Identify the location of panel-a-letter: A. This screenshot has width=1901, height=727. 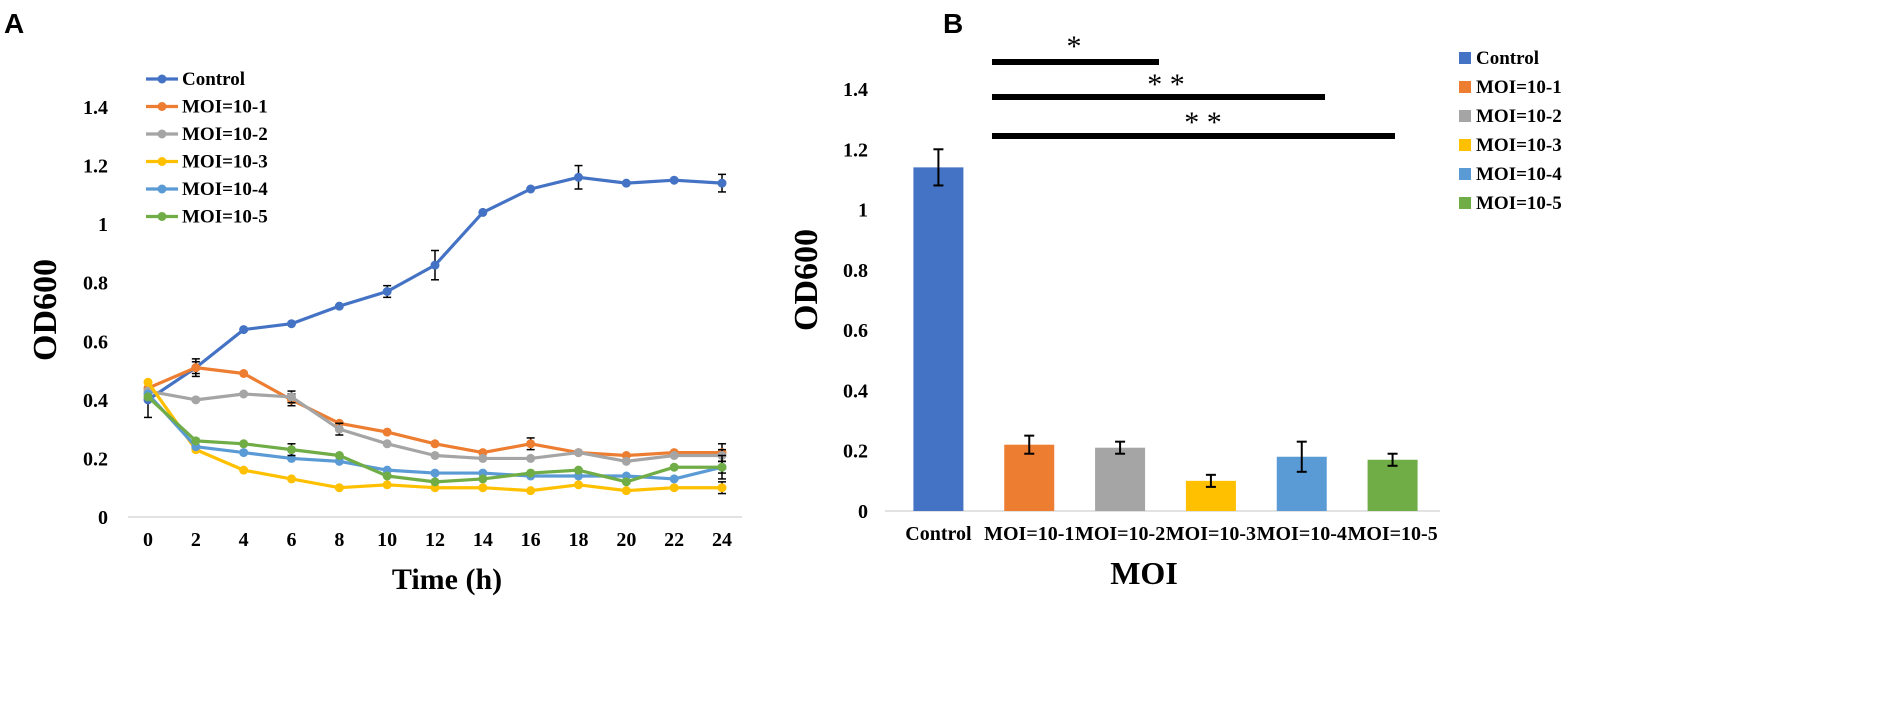
(14, 23).